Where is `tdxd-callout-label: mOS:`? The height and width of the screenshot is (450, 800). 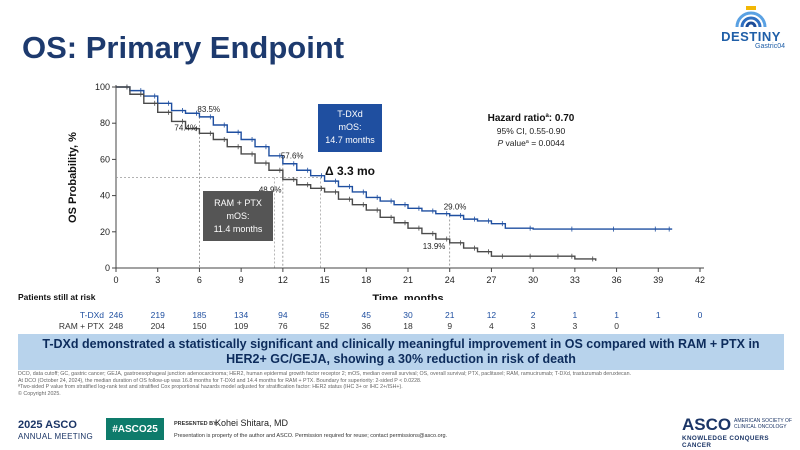
tdxd-callout-label: mOS: is located at coordinates (349, 127).